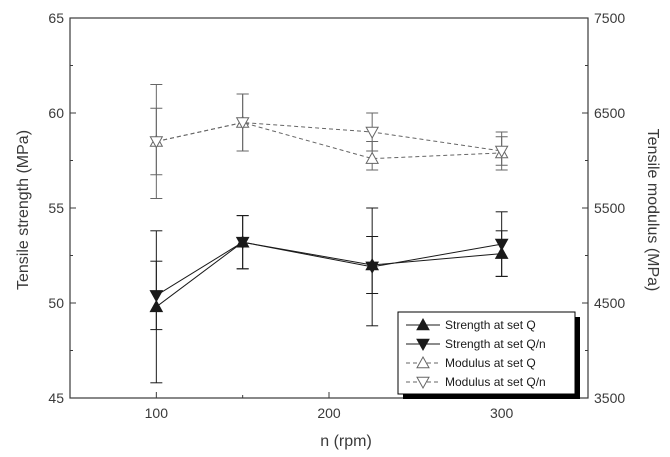 This screenshot has width=670, height=457. I want to click on legend-label: Modulus at set Q, so click(490, 363).